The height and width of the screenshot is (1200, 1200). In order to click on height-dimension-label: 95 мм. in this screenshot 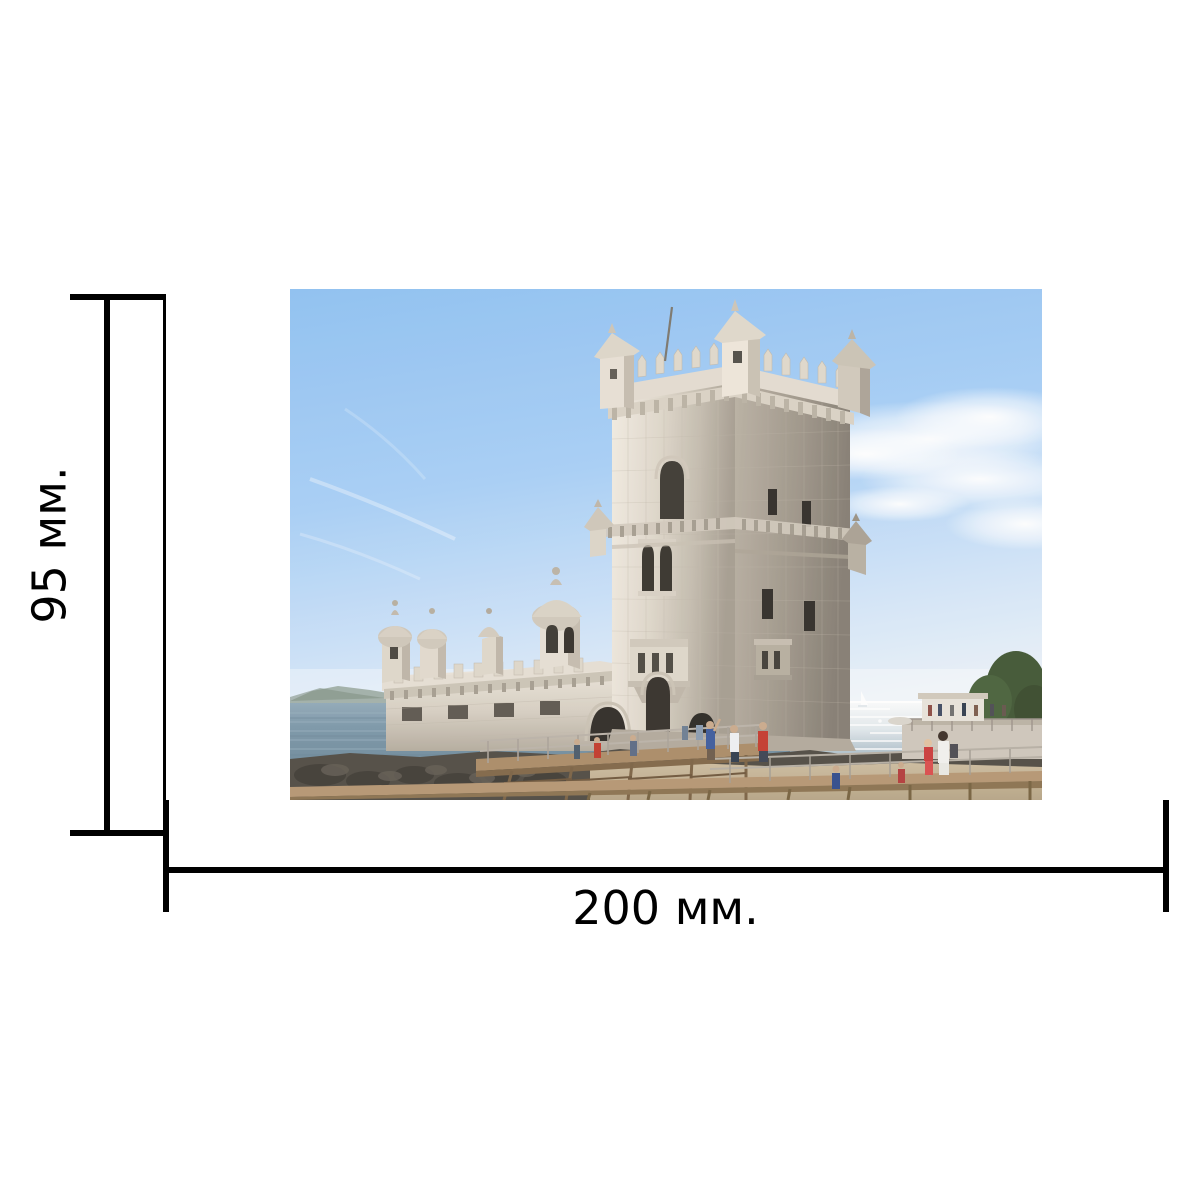, I will do `click(50, 545)`.